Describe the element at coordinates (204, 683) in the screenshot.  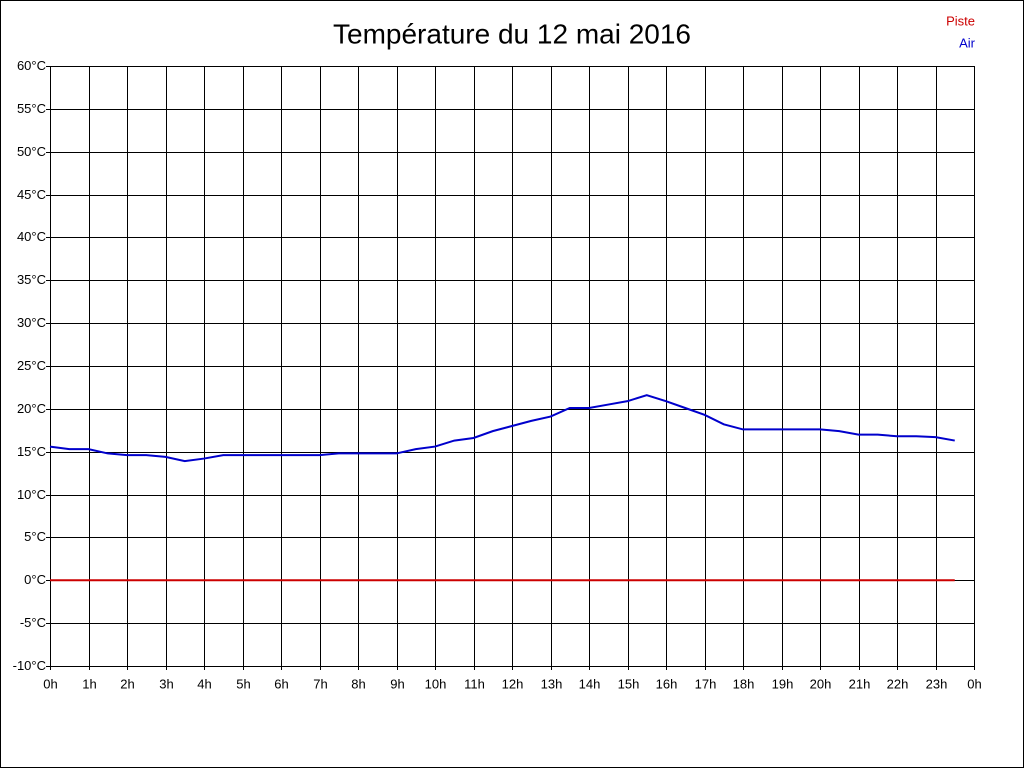
I see `x-tick-label: 4h` at that location.